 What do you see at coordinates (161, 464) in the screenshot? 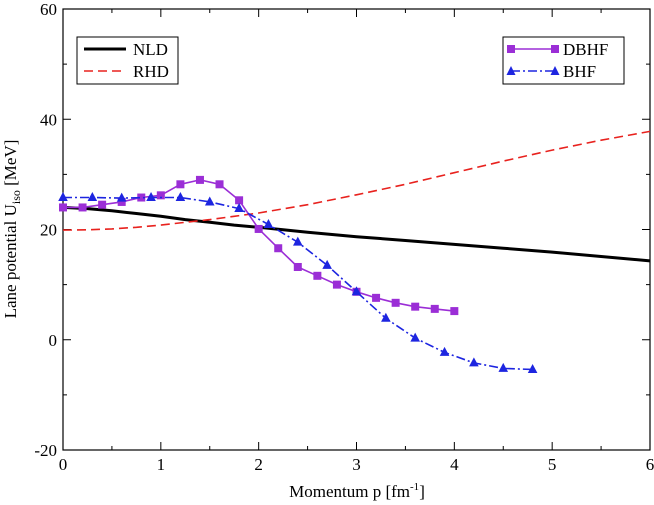
I see `x-tick-label: 1` at bounding box center [161, 464].